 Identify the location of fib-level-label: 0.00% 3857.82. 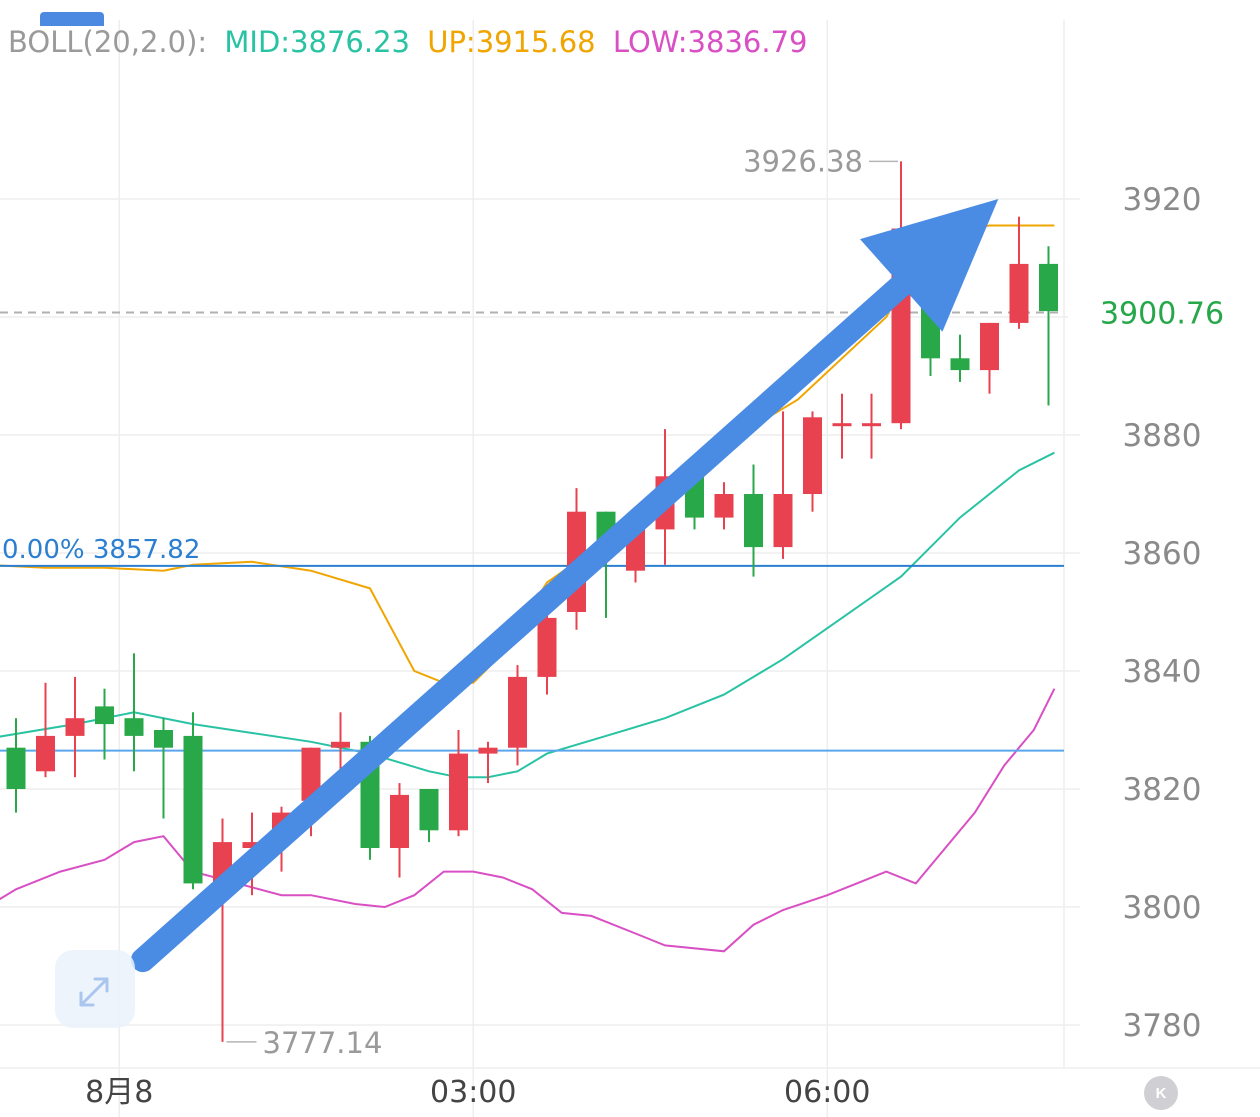
(101, 550).